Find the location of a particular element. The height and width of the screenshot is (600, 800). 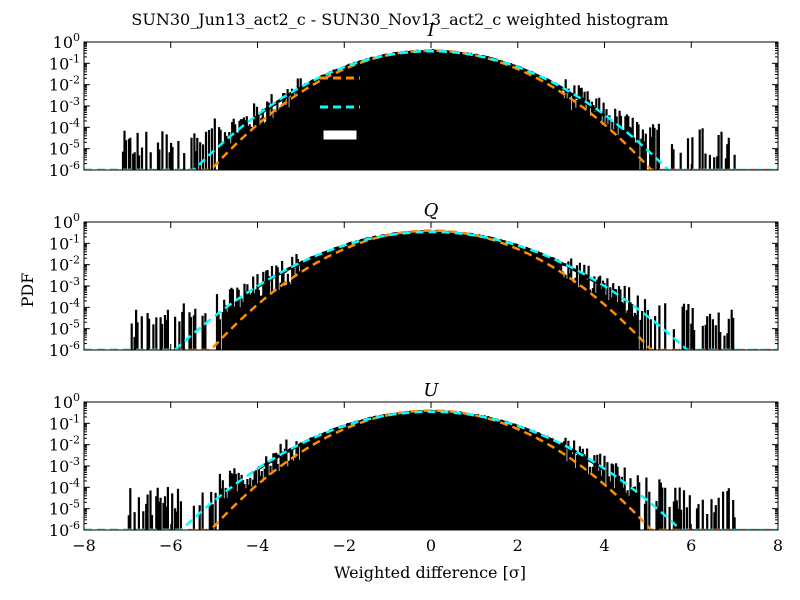

y-axis-label: PDF is located at coordinates (27, 290).